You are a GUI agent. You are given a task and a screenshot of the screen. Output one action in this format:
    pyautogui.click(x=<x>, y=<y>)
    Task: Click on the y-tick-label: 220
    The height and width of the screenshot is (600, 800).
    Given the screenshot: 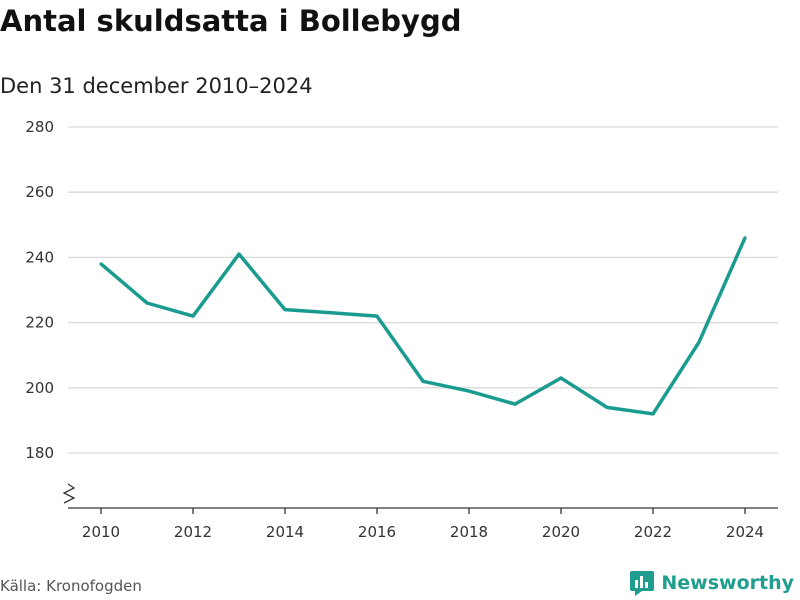 What is the action you would take?
    pyautogui.click(x=39, y=323)
    